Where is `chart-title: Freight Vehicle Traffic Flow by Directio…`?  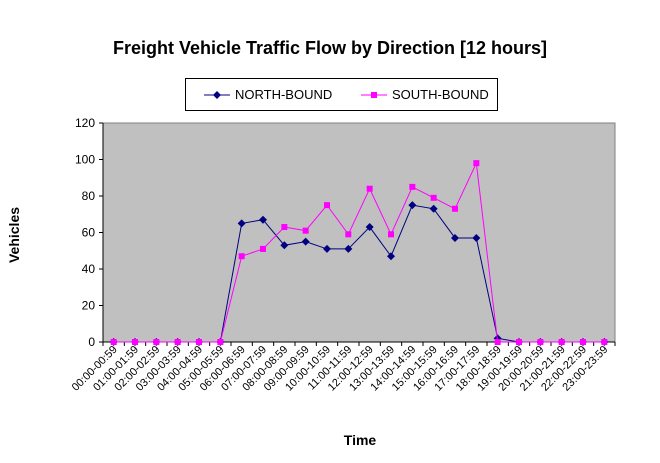
chart-title: Freight Vehicle Traffic Flow by Directio… is located at coordinates (330, 48).